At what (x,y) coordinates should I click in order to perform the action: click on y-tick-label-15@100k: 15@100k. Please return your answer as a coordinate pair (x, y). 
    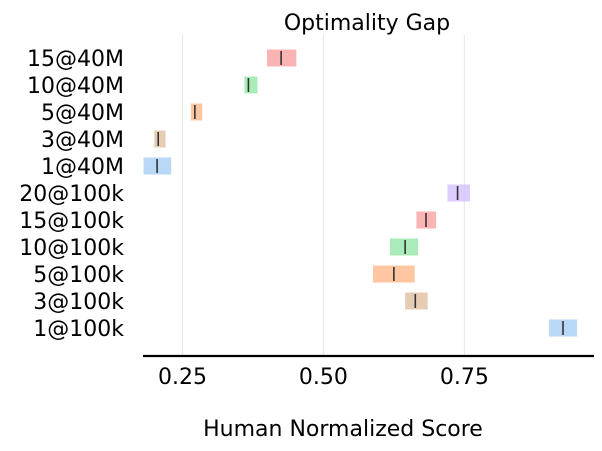
    Looking at the image, I should click on (71, 221).